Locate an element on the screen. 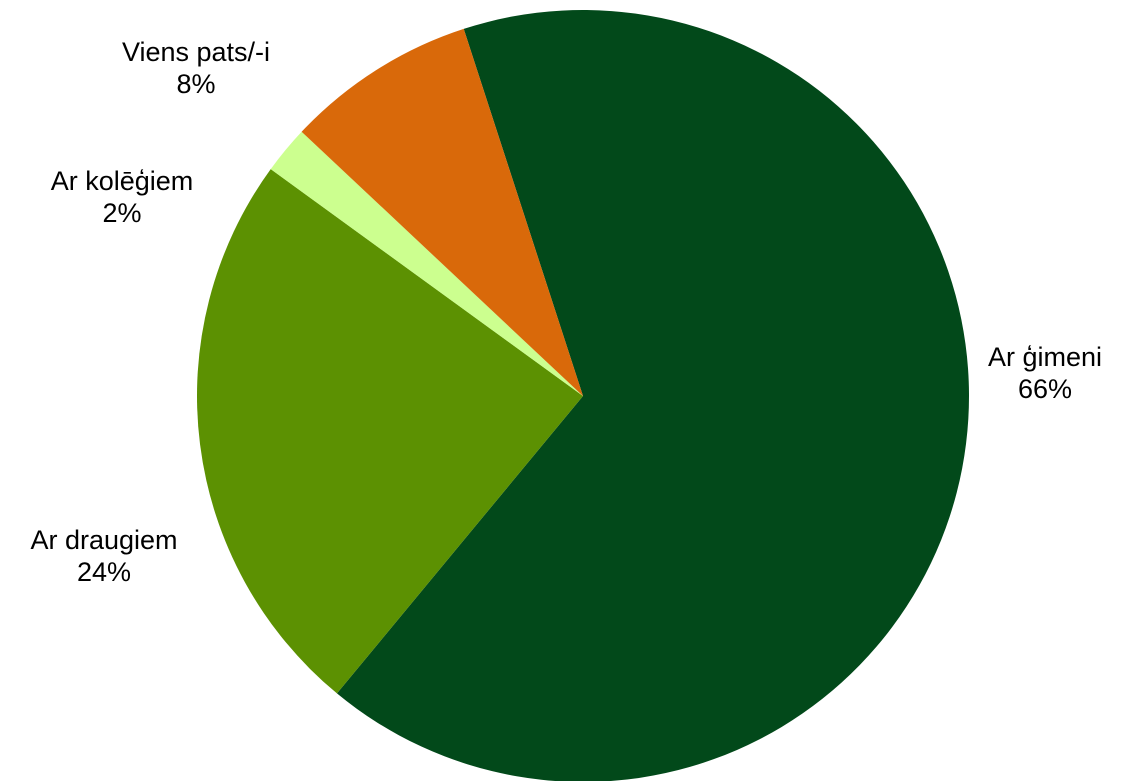 This screenshot has height=781, width=1138. data-label-ar-draugiem: Ar draugiem 24% is located at coordinates (103, 556).